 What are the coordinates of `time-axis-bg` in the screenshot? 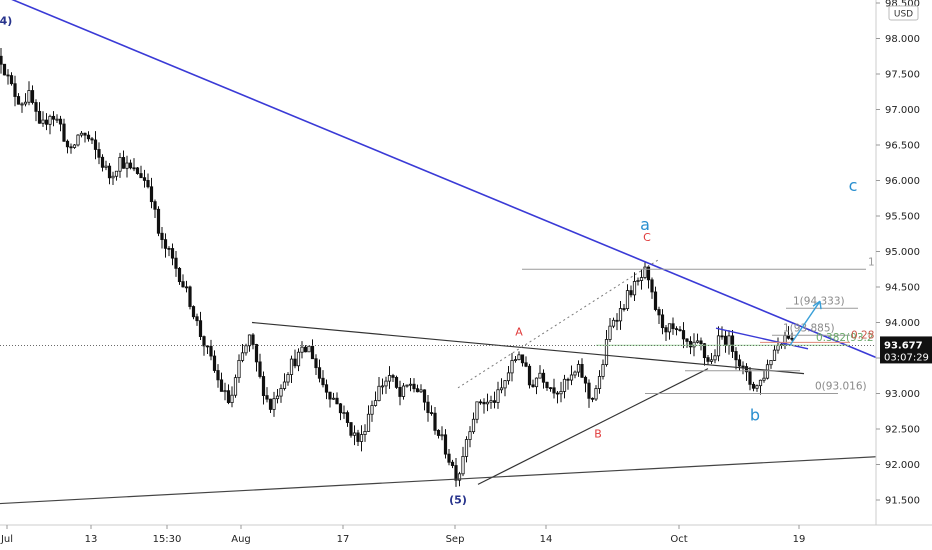 It's located at (466, 537).